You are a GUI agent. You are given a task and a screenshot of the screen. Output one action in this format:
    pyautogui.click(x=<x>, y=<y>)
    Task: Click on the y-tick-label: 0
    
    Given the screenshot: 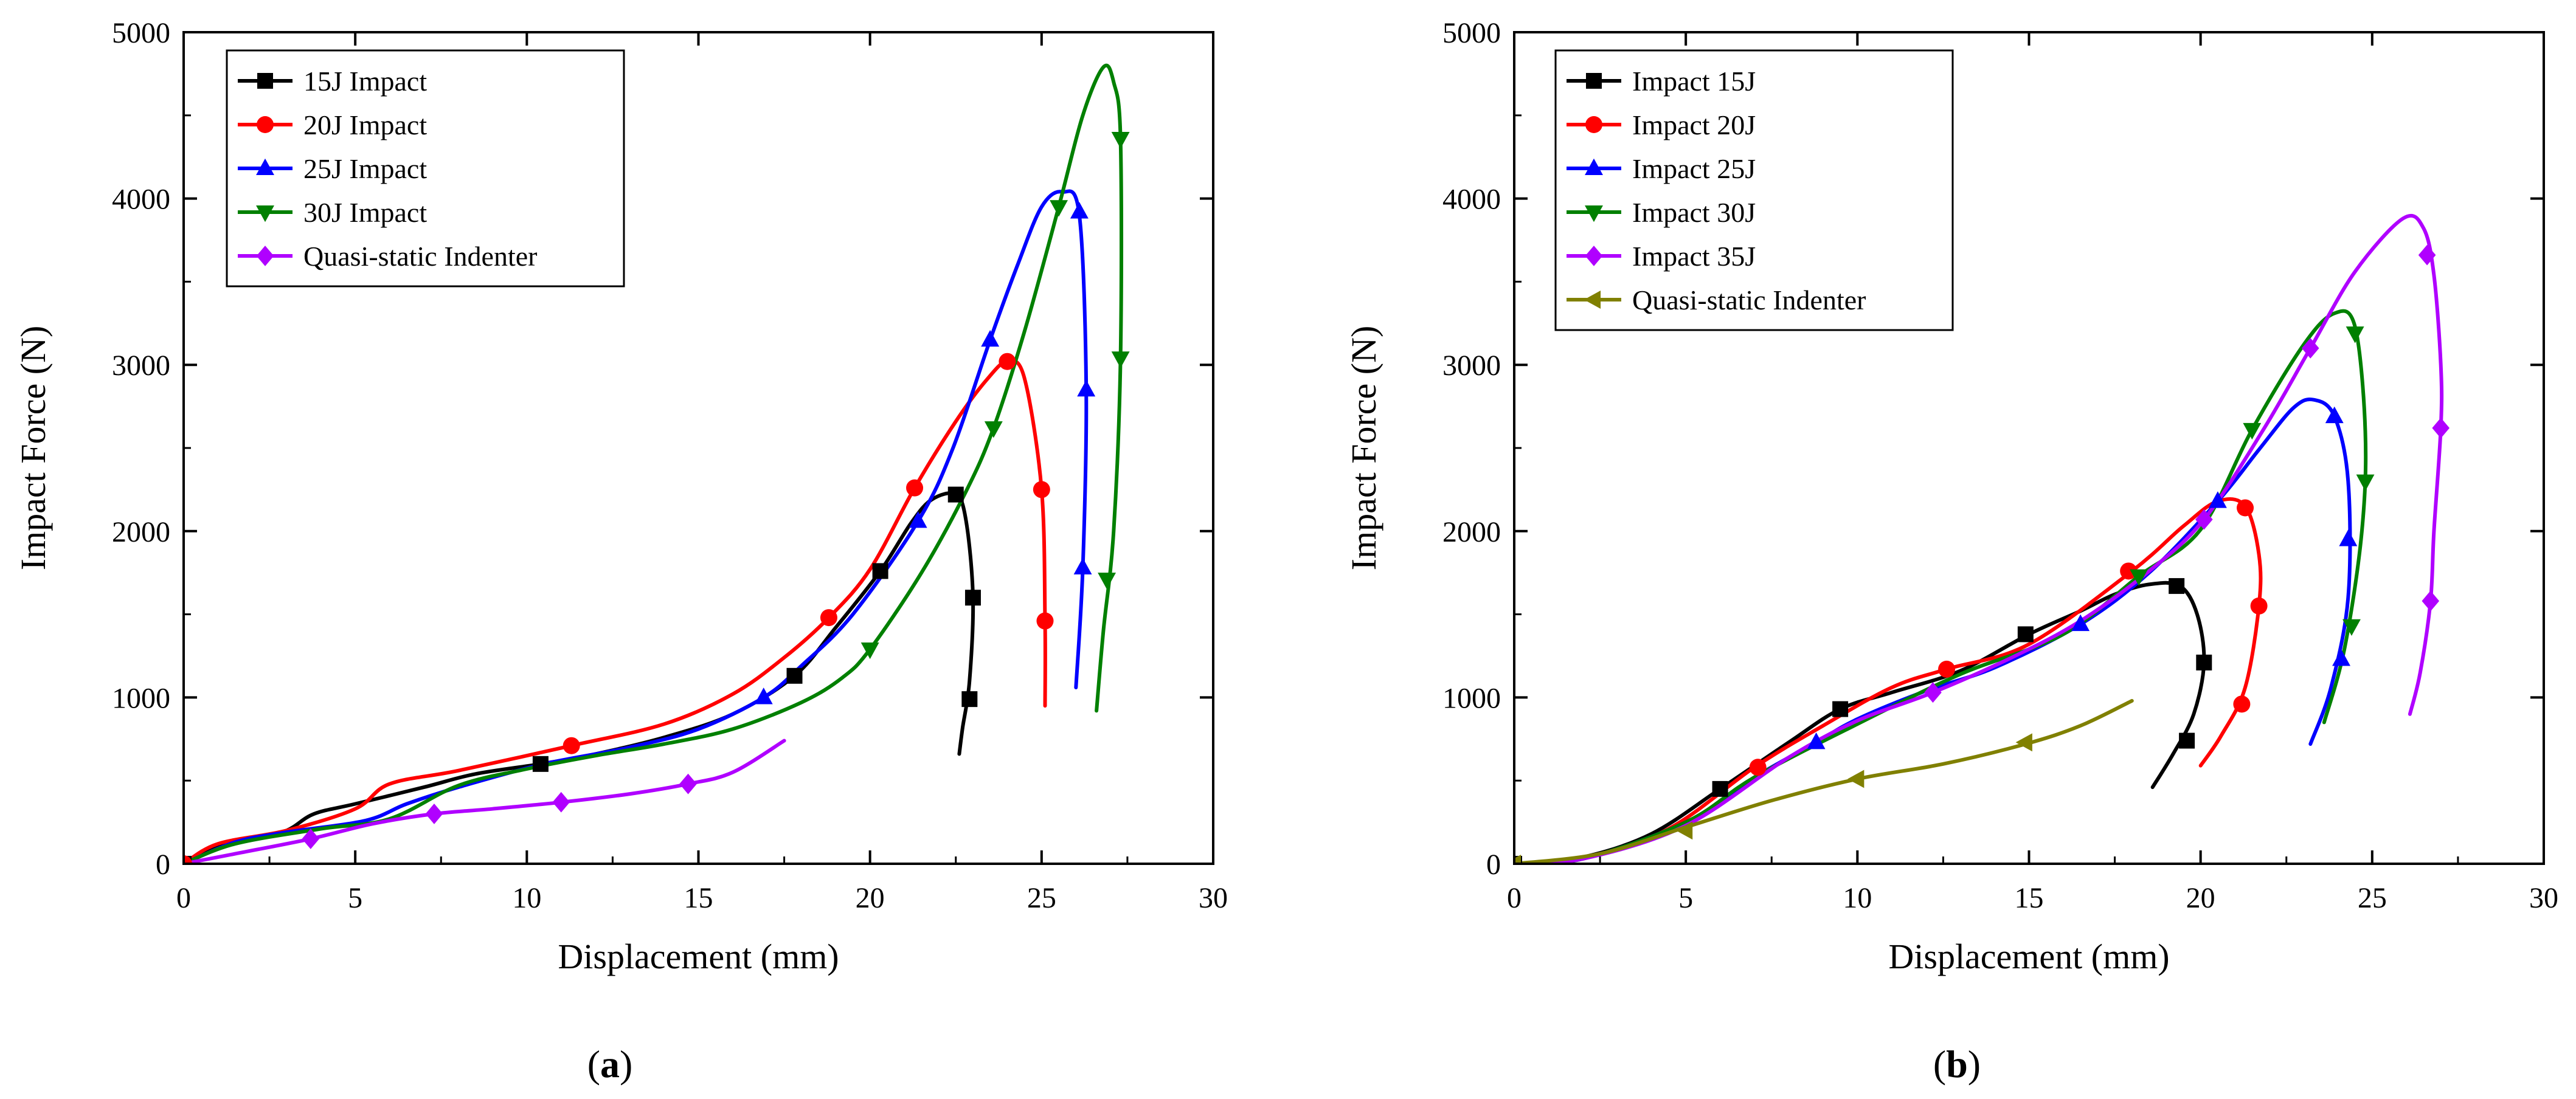 What is the action you would take?
    pyautogui.click(x=163, y=865)
    